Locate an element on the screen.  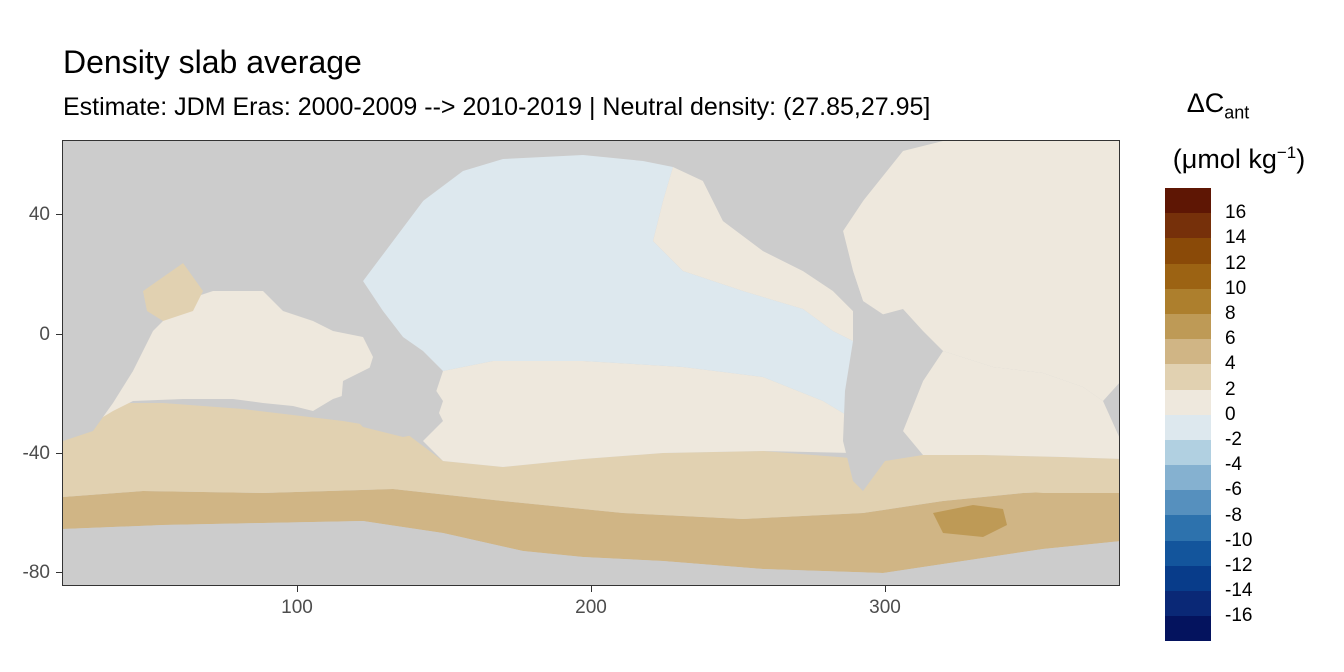
region-southern-ocean-band is located at coordinates (591, 461).